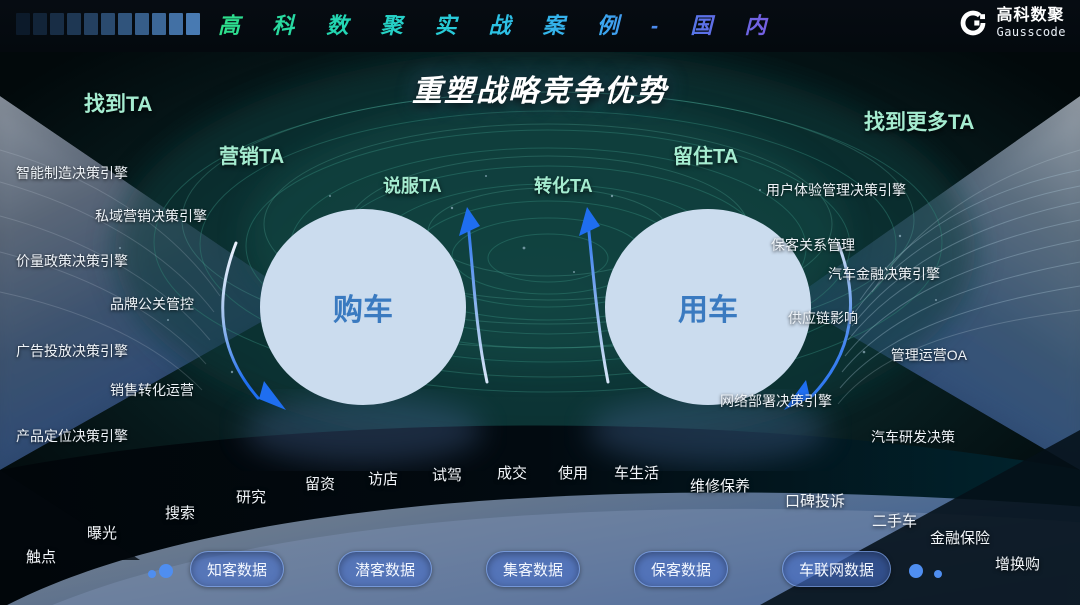  What do you see at coordinates (797, 395) in the screenshot?
I see `arrow-right-outer-head` at bounding box center [797, 395].